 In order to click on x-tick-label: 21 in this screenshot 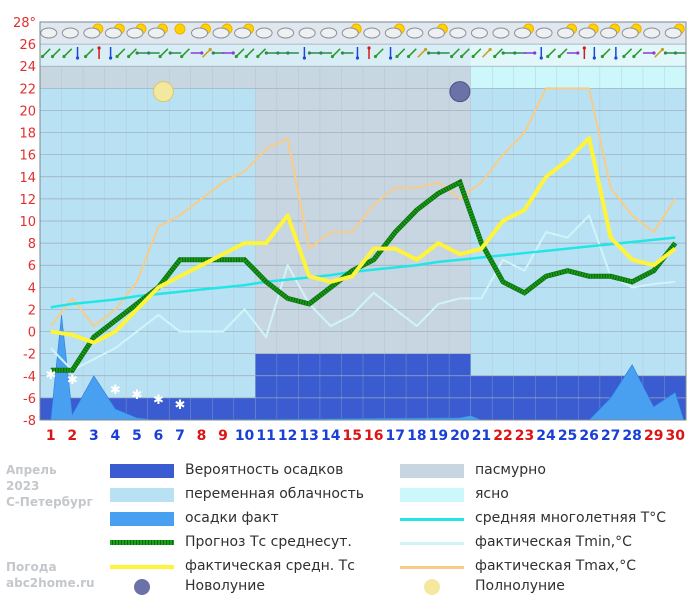, I will do `click(481, 436)`.